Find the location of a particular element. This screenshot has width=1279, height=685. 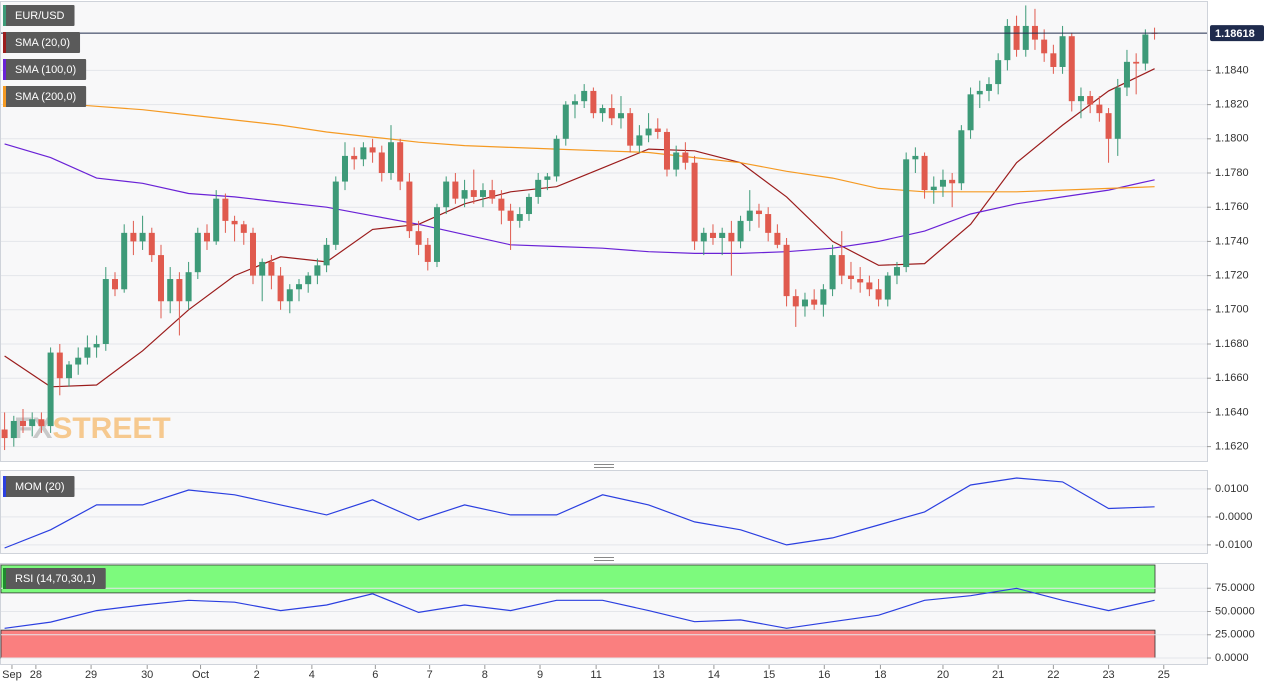

x-tick-label: 6 is located at coordinates (375, 675).